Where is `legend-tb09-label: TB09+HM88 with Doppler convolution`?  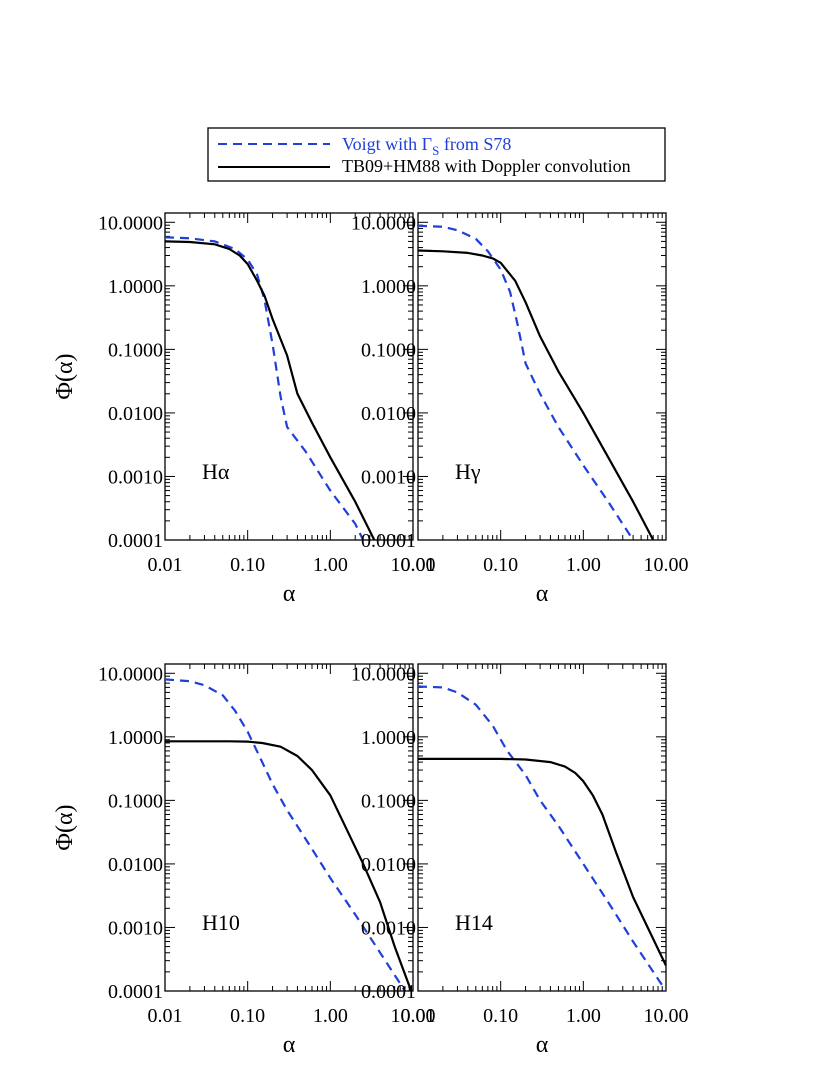
legend-tb09-label: TB09+HM88 with Doppler convolution is located at coordinates (486, 166).